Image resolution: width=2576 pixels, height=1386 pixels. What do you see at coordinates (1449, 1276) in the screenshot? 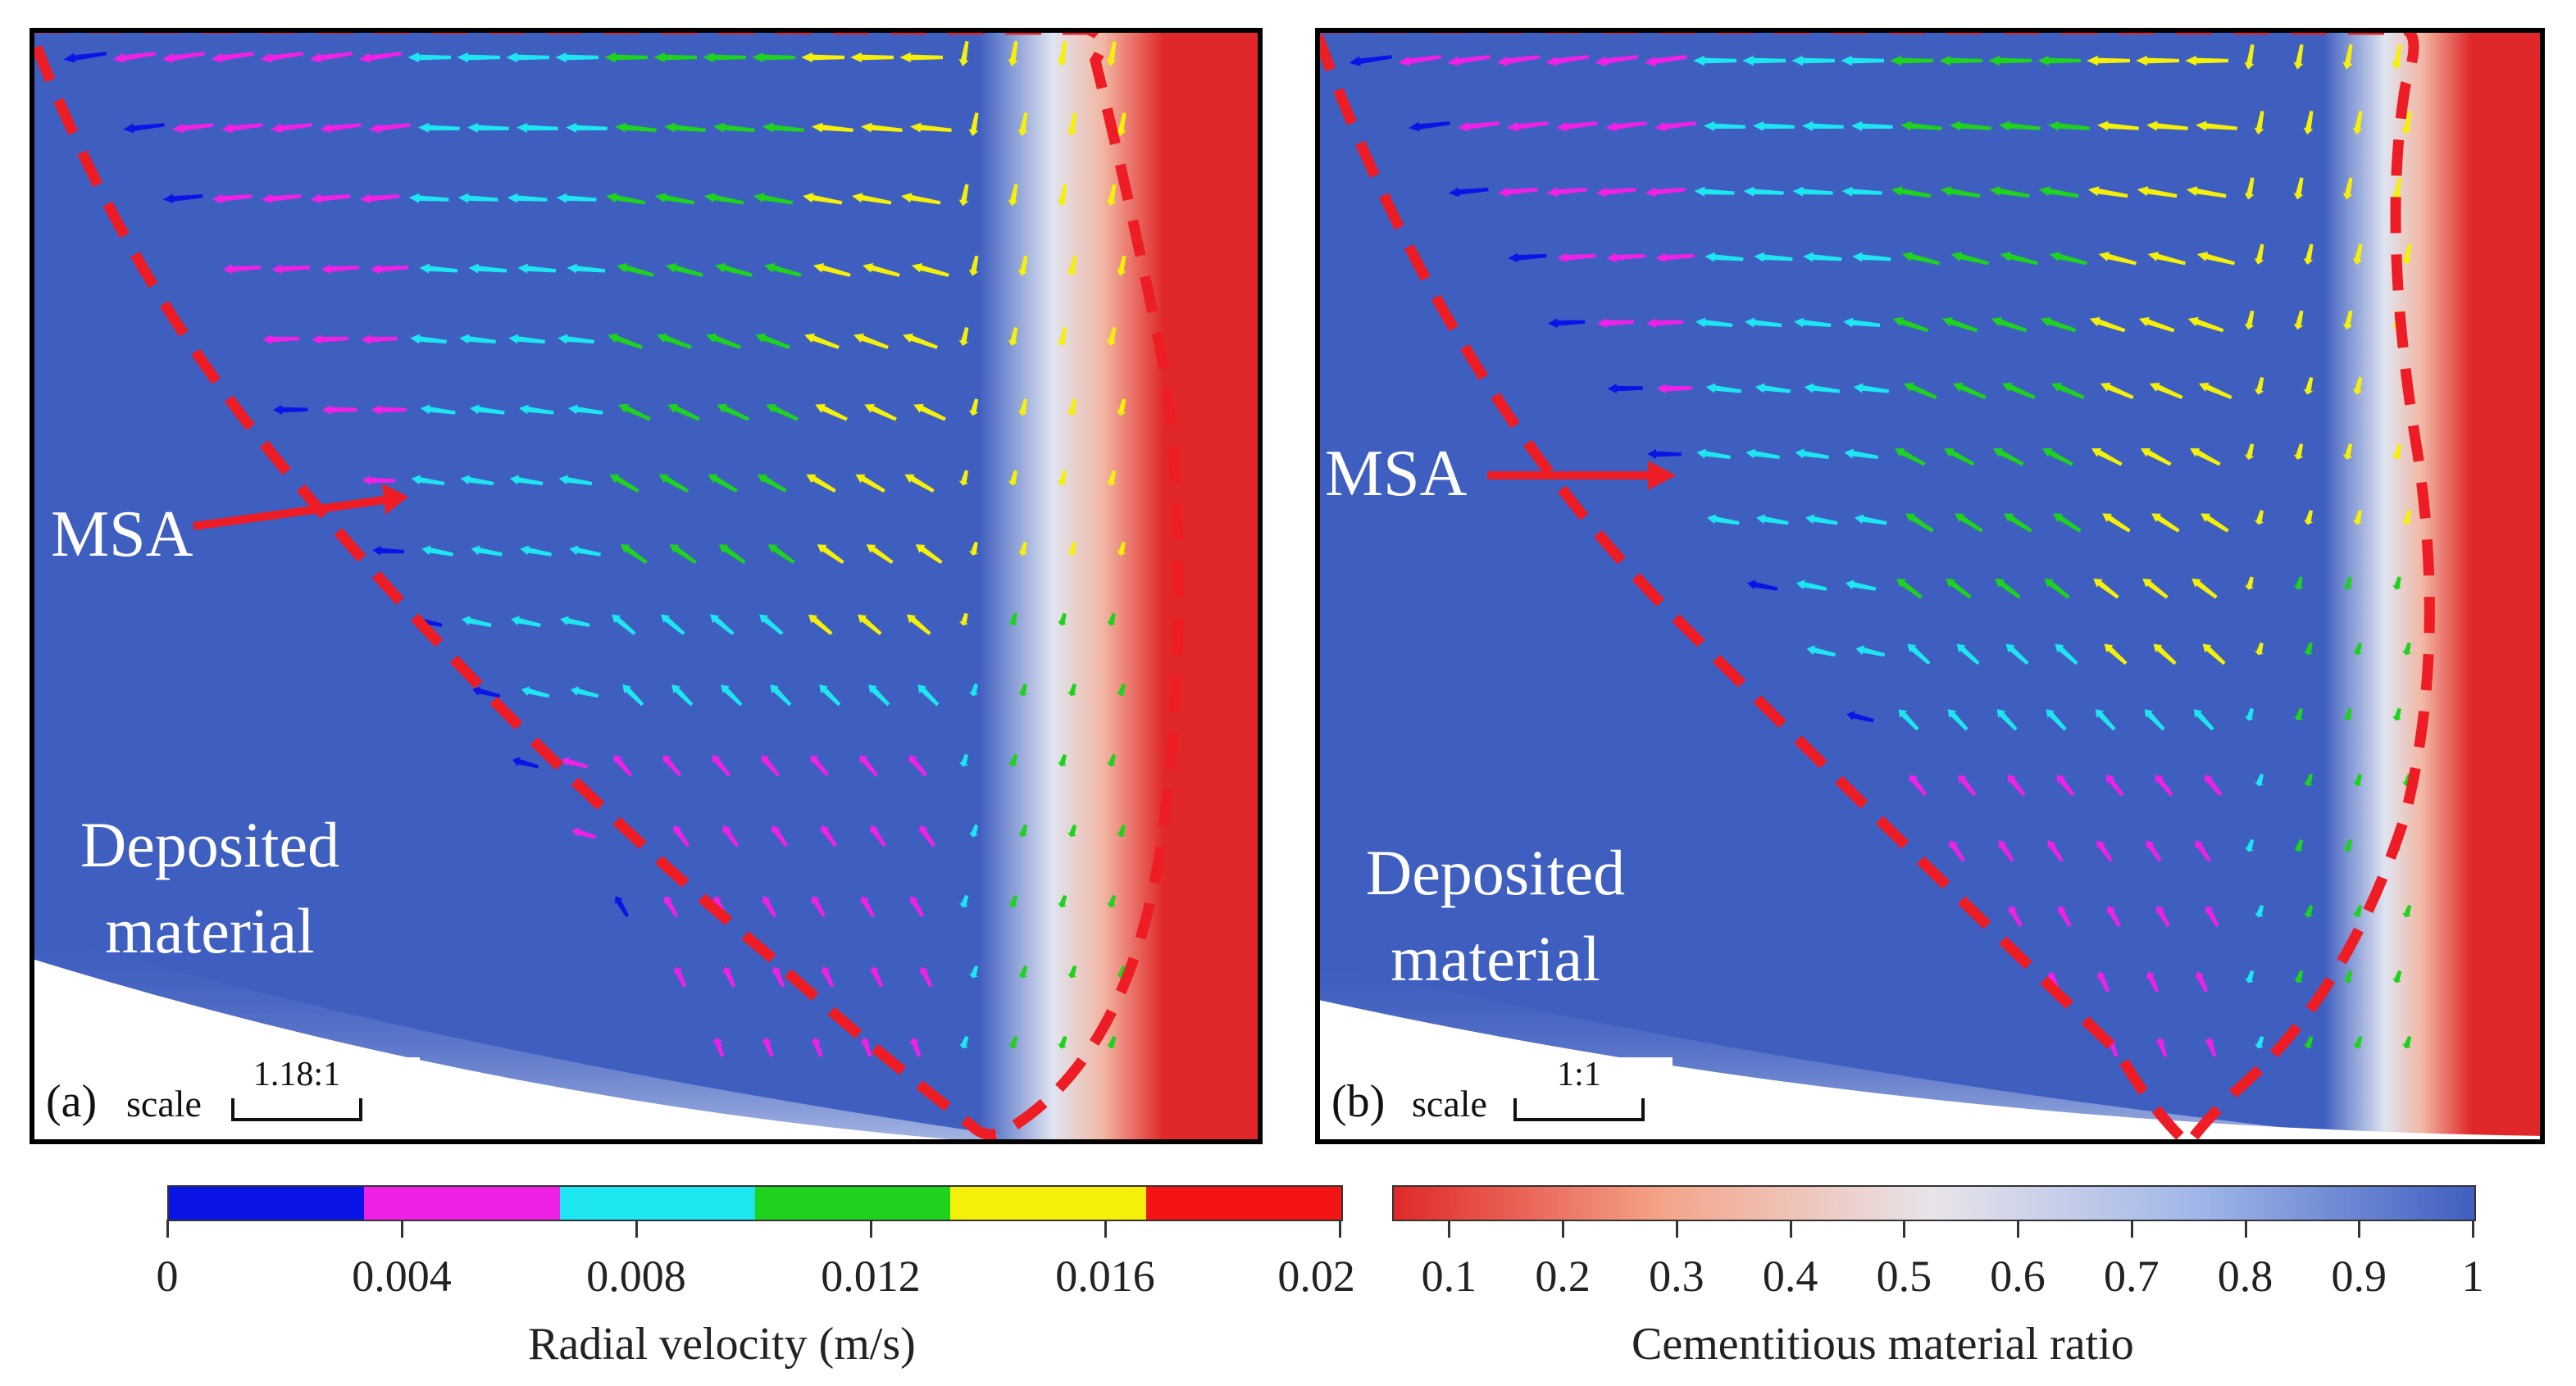
I see `ratio-tick-label: 0.1` at bounding box center [1449, 1276].